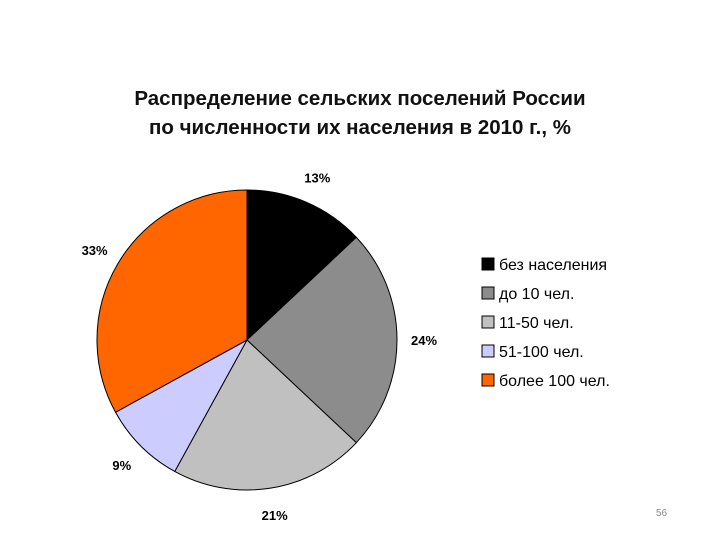 Image resolution: width=720 pixels, height=540 pixels. Describe the element at coordinates (275, 515) in the screenshot. I see `slice-value-label-3: 21%` at that location.